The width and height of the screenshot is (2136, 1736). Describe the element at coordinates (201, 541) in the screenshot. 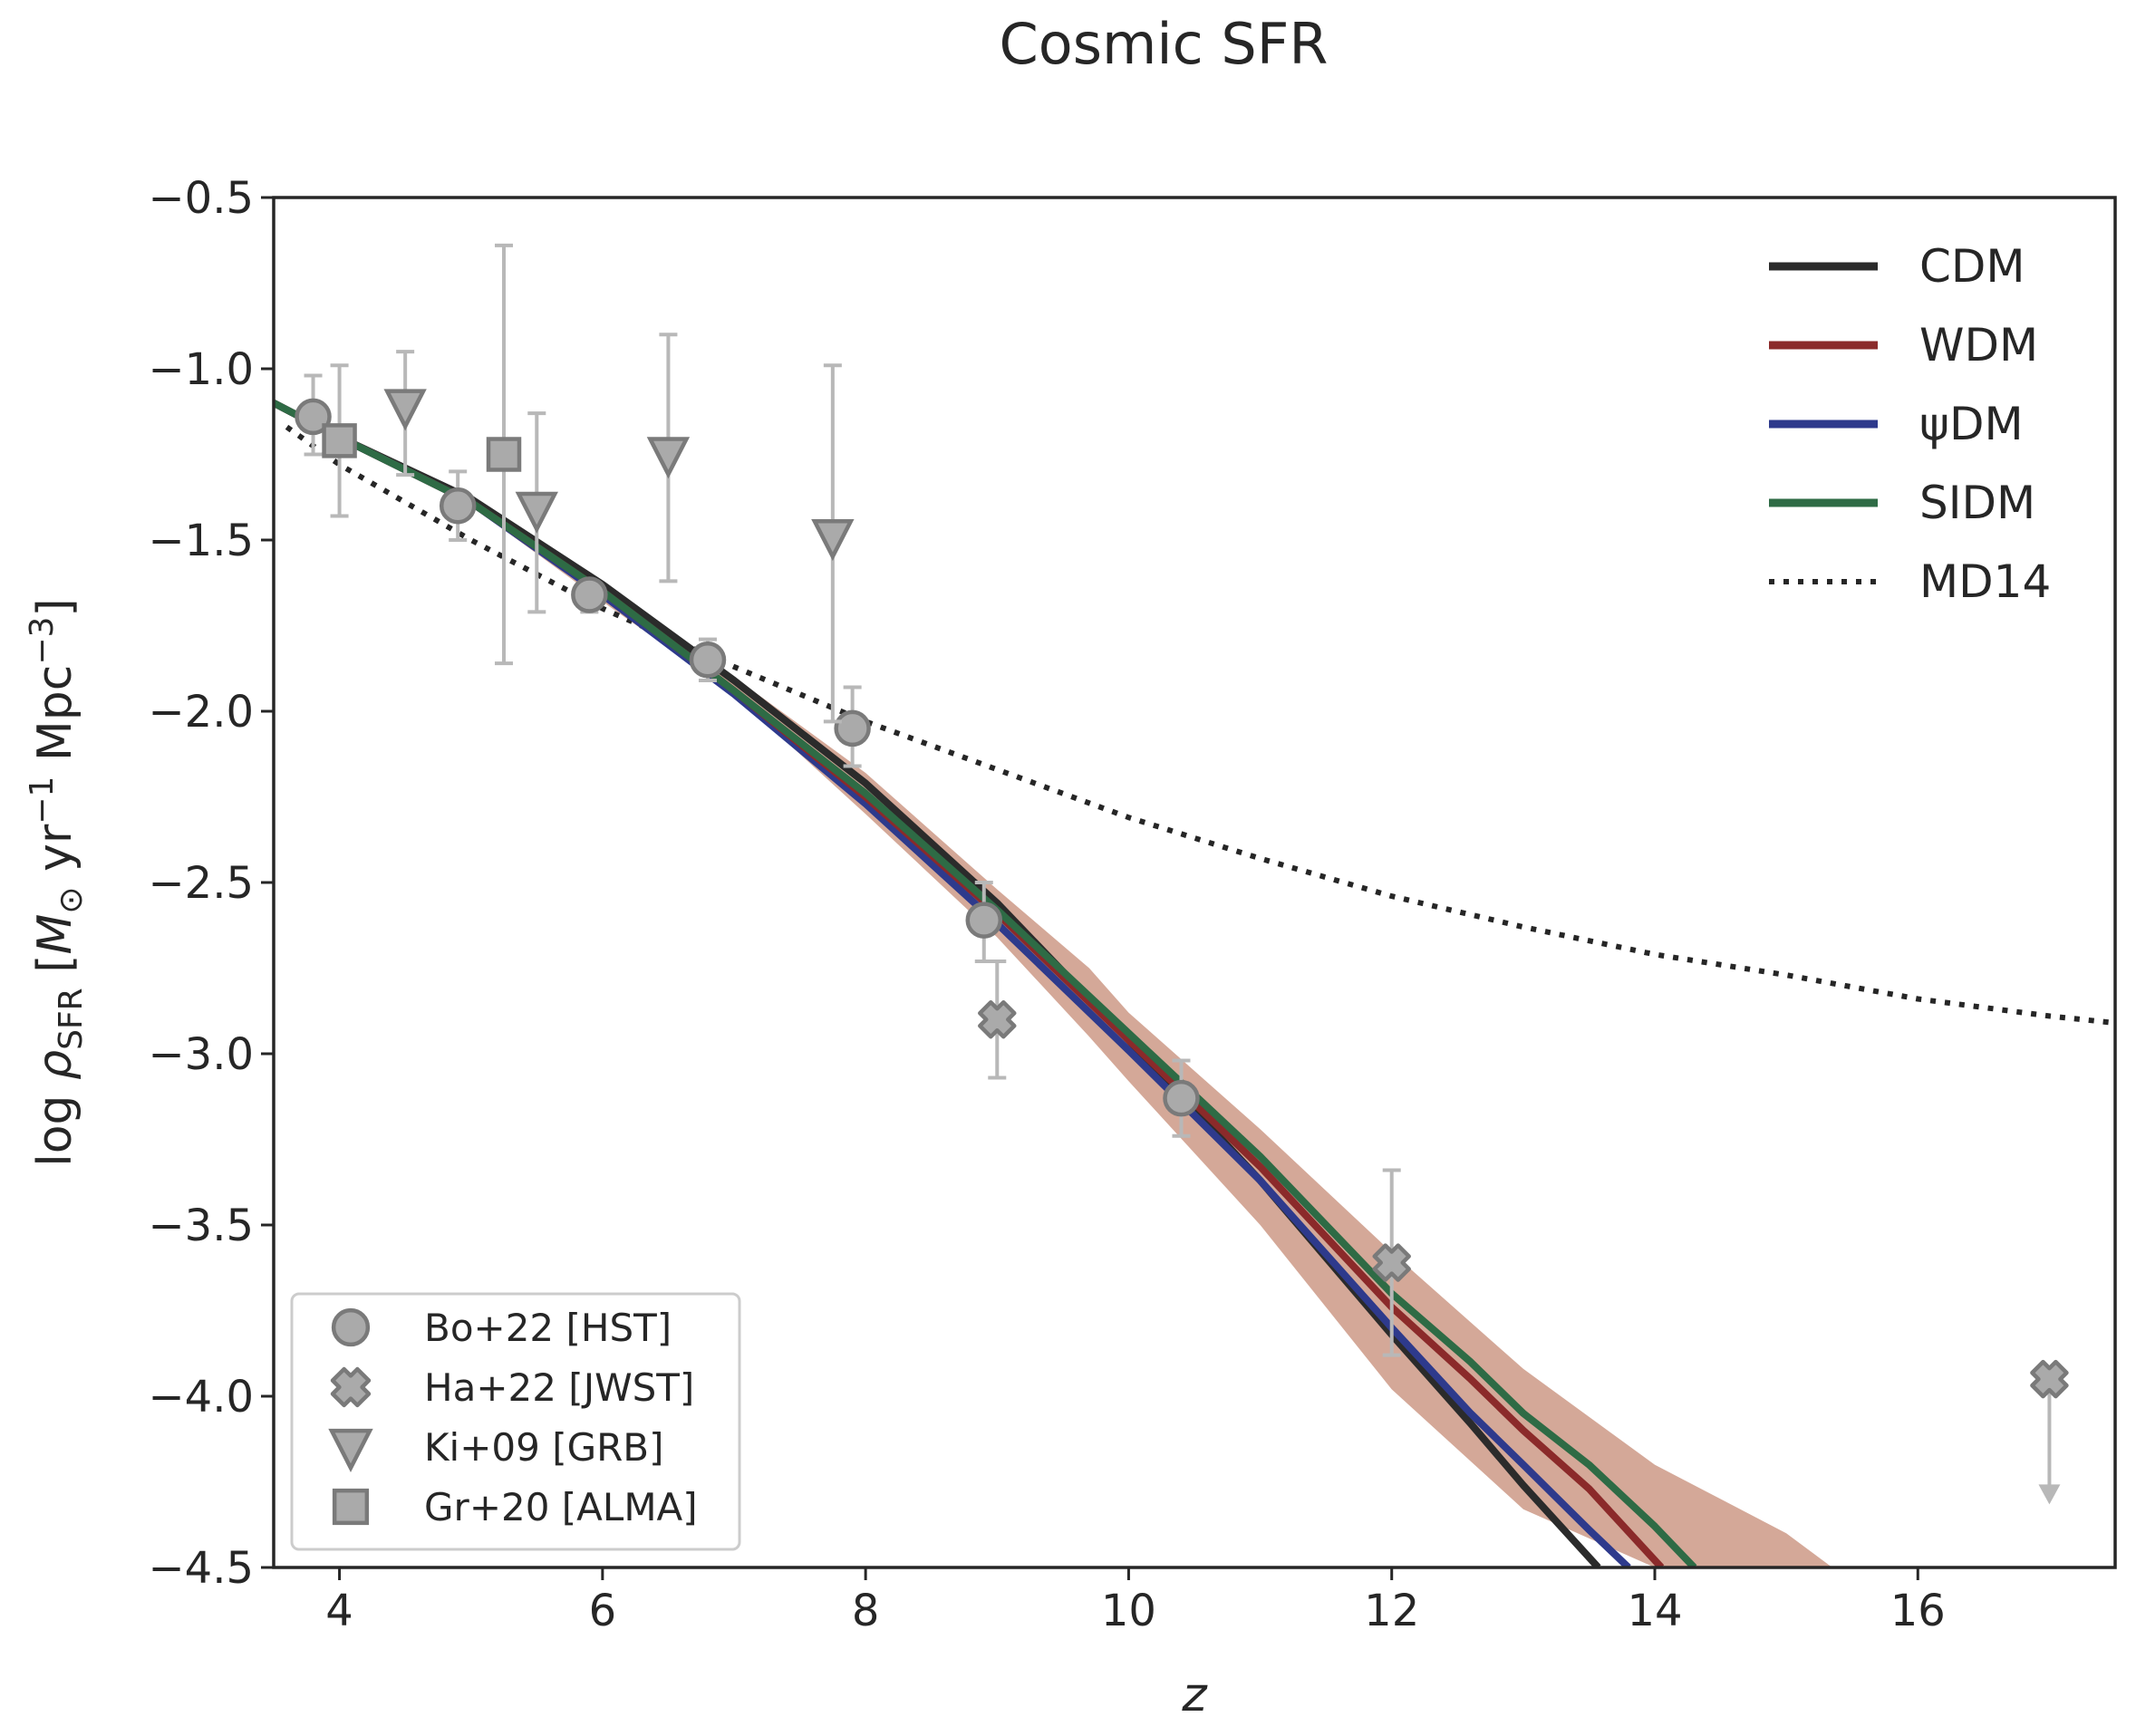

I see `y-tick-label: −1.5` at that location.